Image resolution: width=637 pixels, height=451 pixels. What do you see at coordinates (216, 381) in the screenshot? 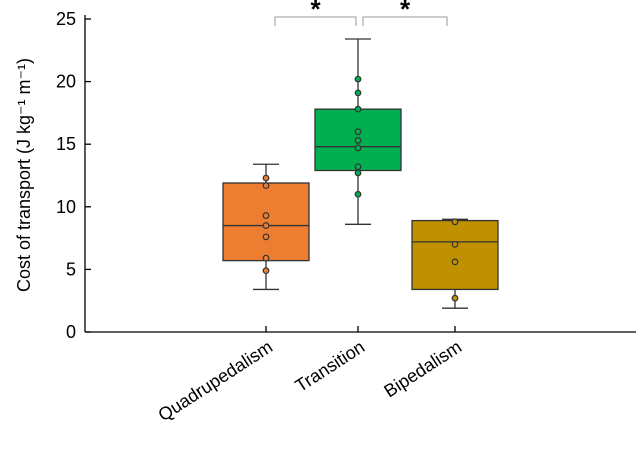
I see `x-tick-label: Quadrupedalism` at bounding box center [216, 381].